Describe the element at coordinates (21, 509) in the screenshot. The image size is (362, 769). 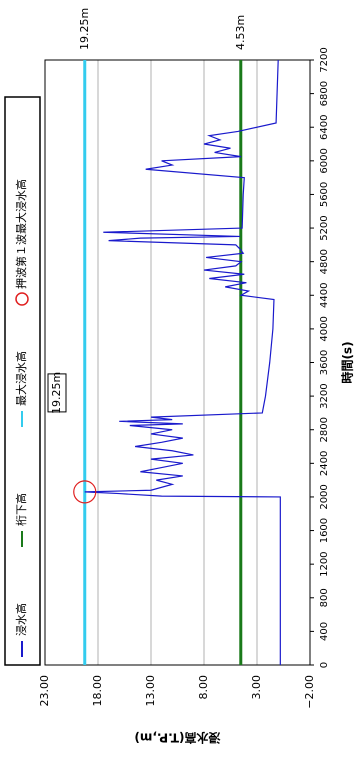
I see `legend-label: 桁下高` at that location.